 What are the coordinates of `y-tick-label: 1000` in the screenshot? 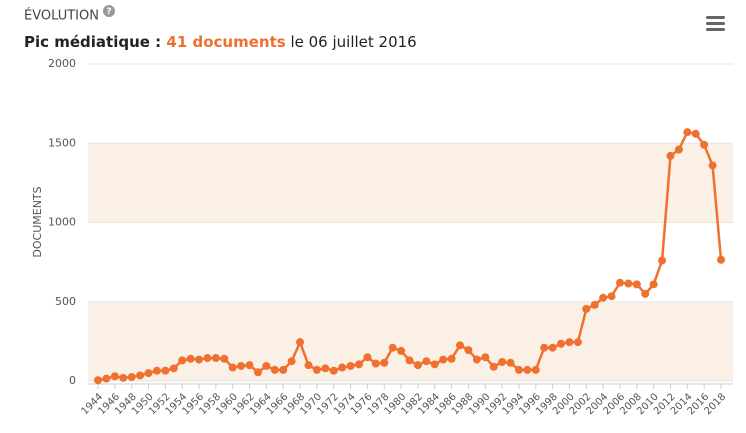 It's located at (62, 222).